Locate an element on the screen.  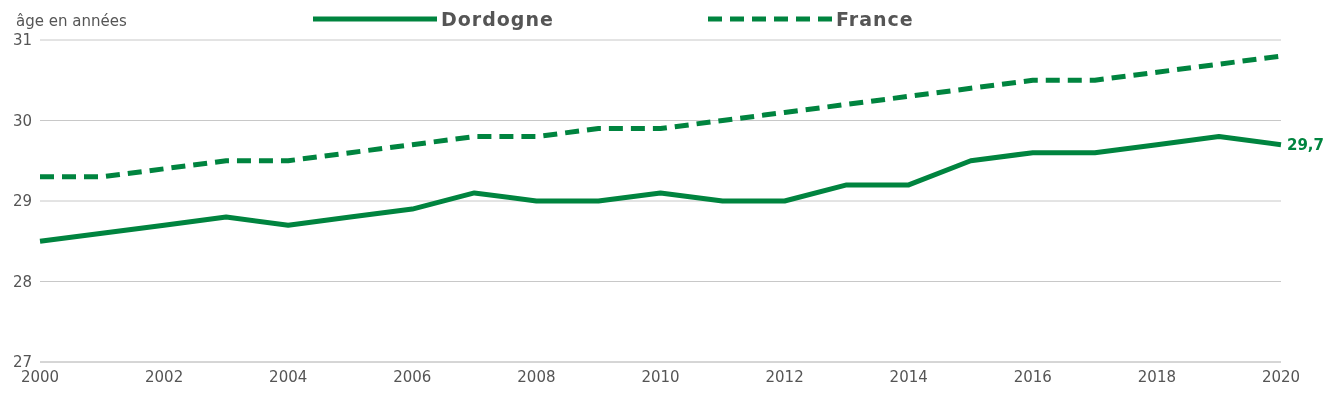
x-tick-label: 2008 is located at coordinates (536, 377).